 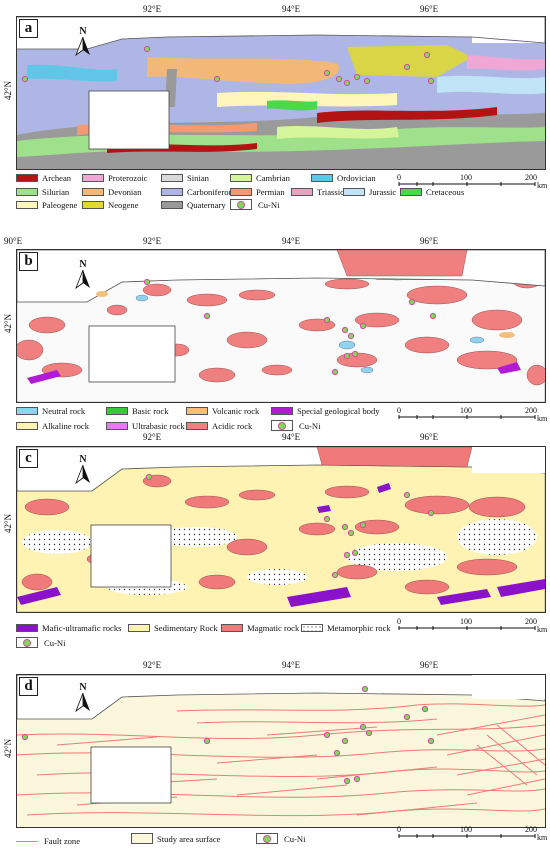 I want to click on legend-item: Permian, so click(x=257, y=192).